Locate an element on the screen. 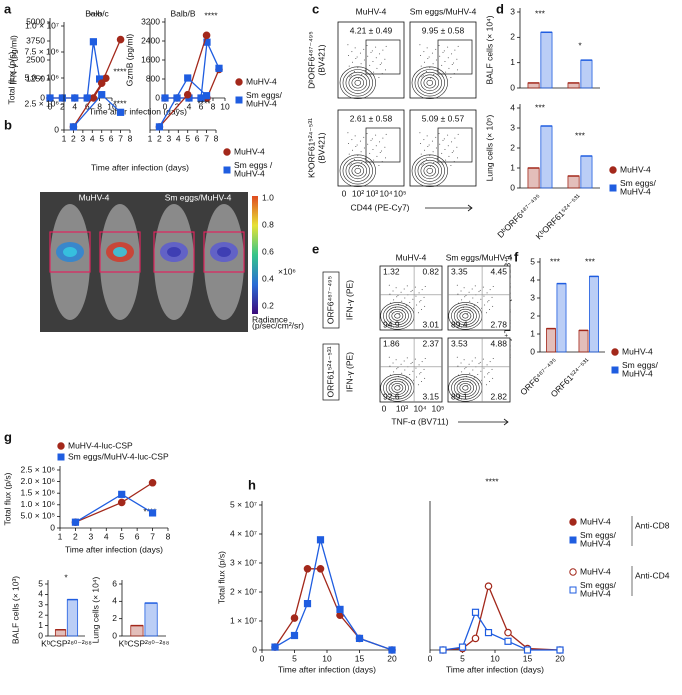 This screenshot has width=682, height=695. imaging-column: MuHV-4 is located at coordinates (94, 197).